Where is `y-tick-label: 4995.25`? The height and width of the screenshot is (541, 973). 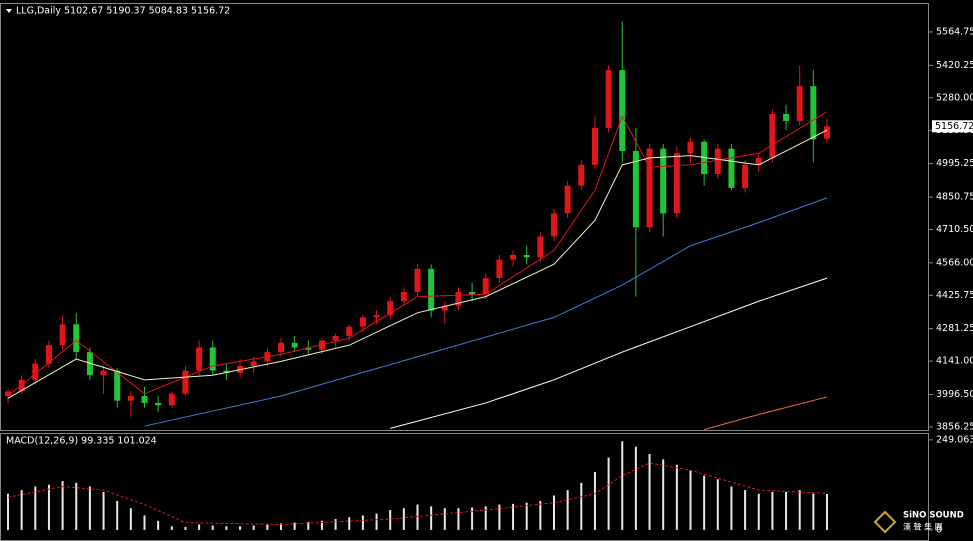 y-tick-label: 4995.25 is located at coordinates (954, 163).